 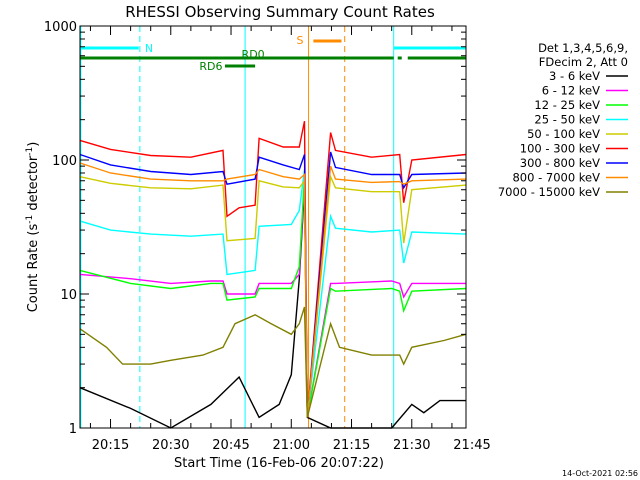 What do you see at coordinates (210, 66) in the screenshot?
I see `rd6-label: RD6` at bounding box center [210, 66].